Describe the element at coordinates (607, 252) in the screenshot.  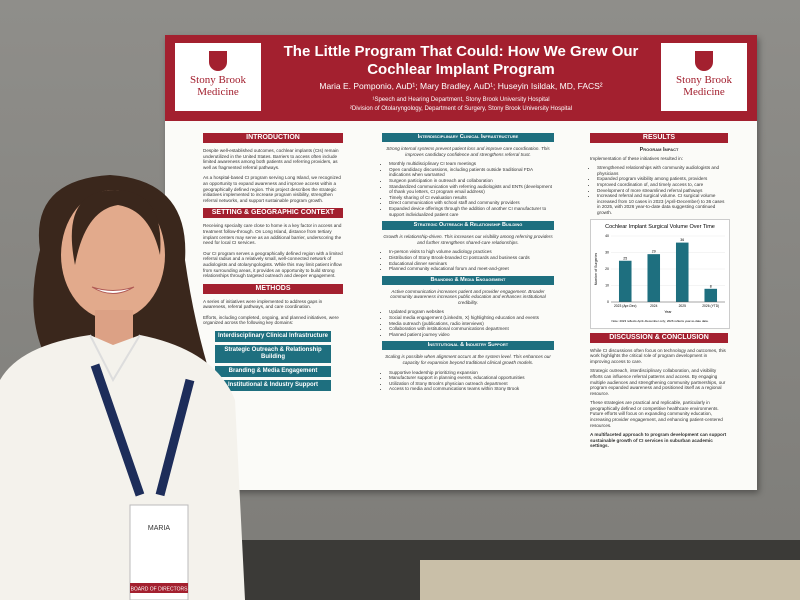
I see `y-tick-label: 30` at that location.